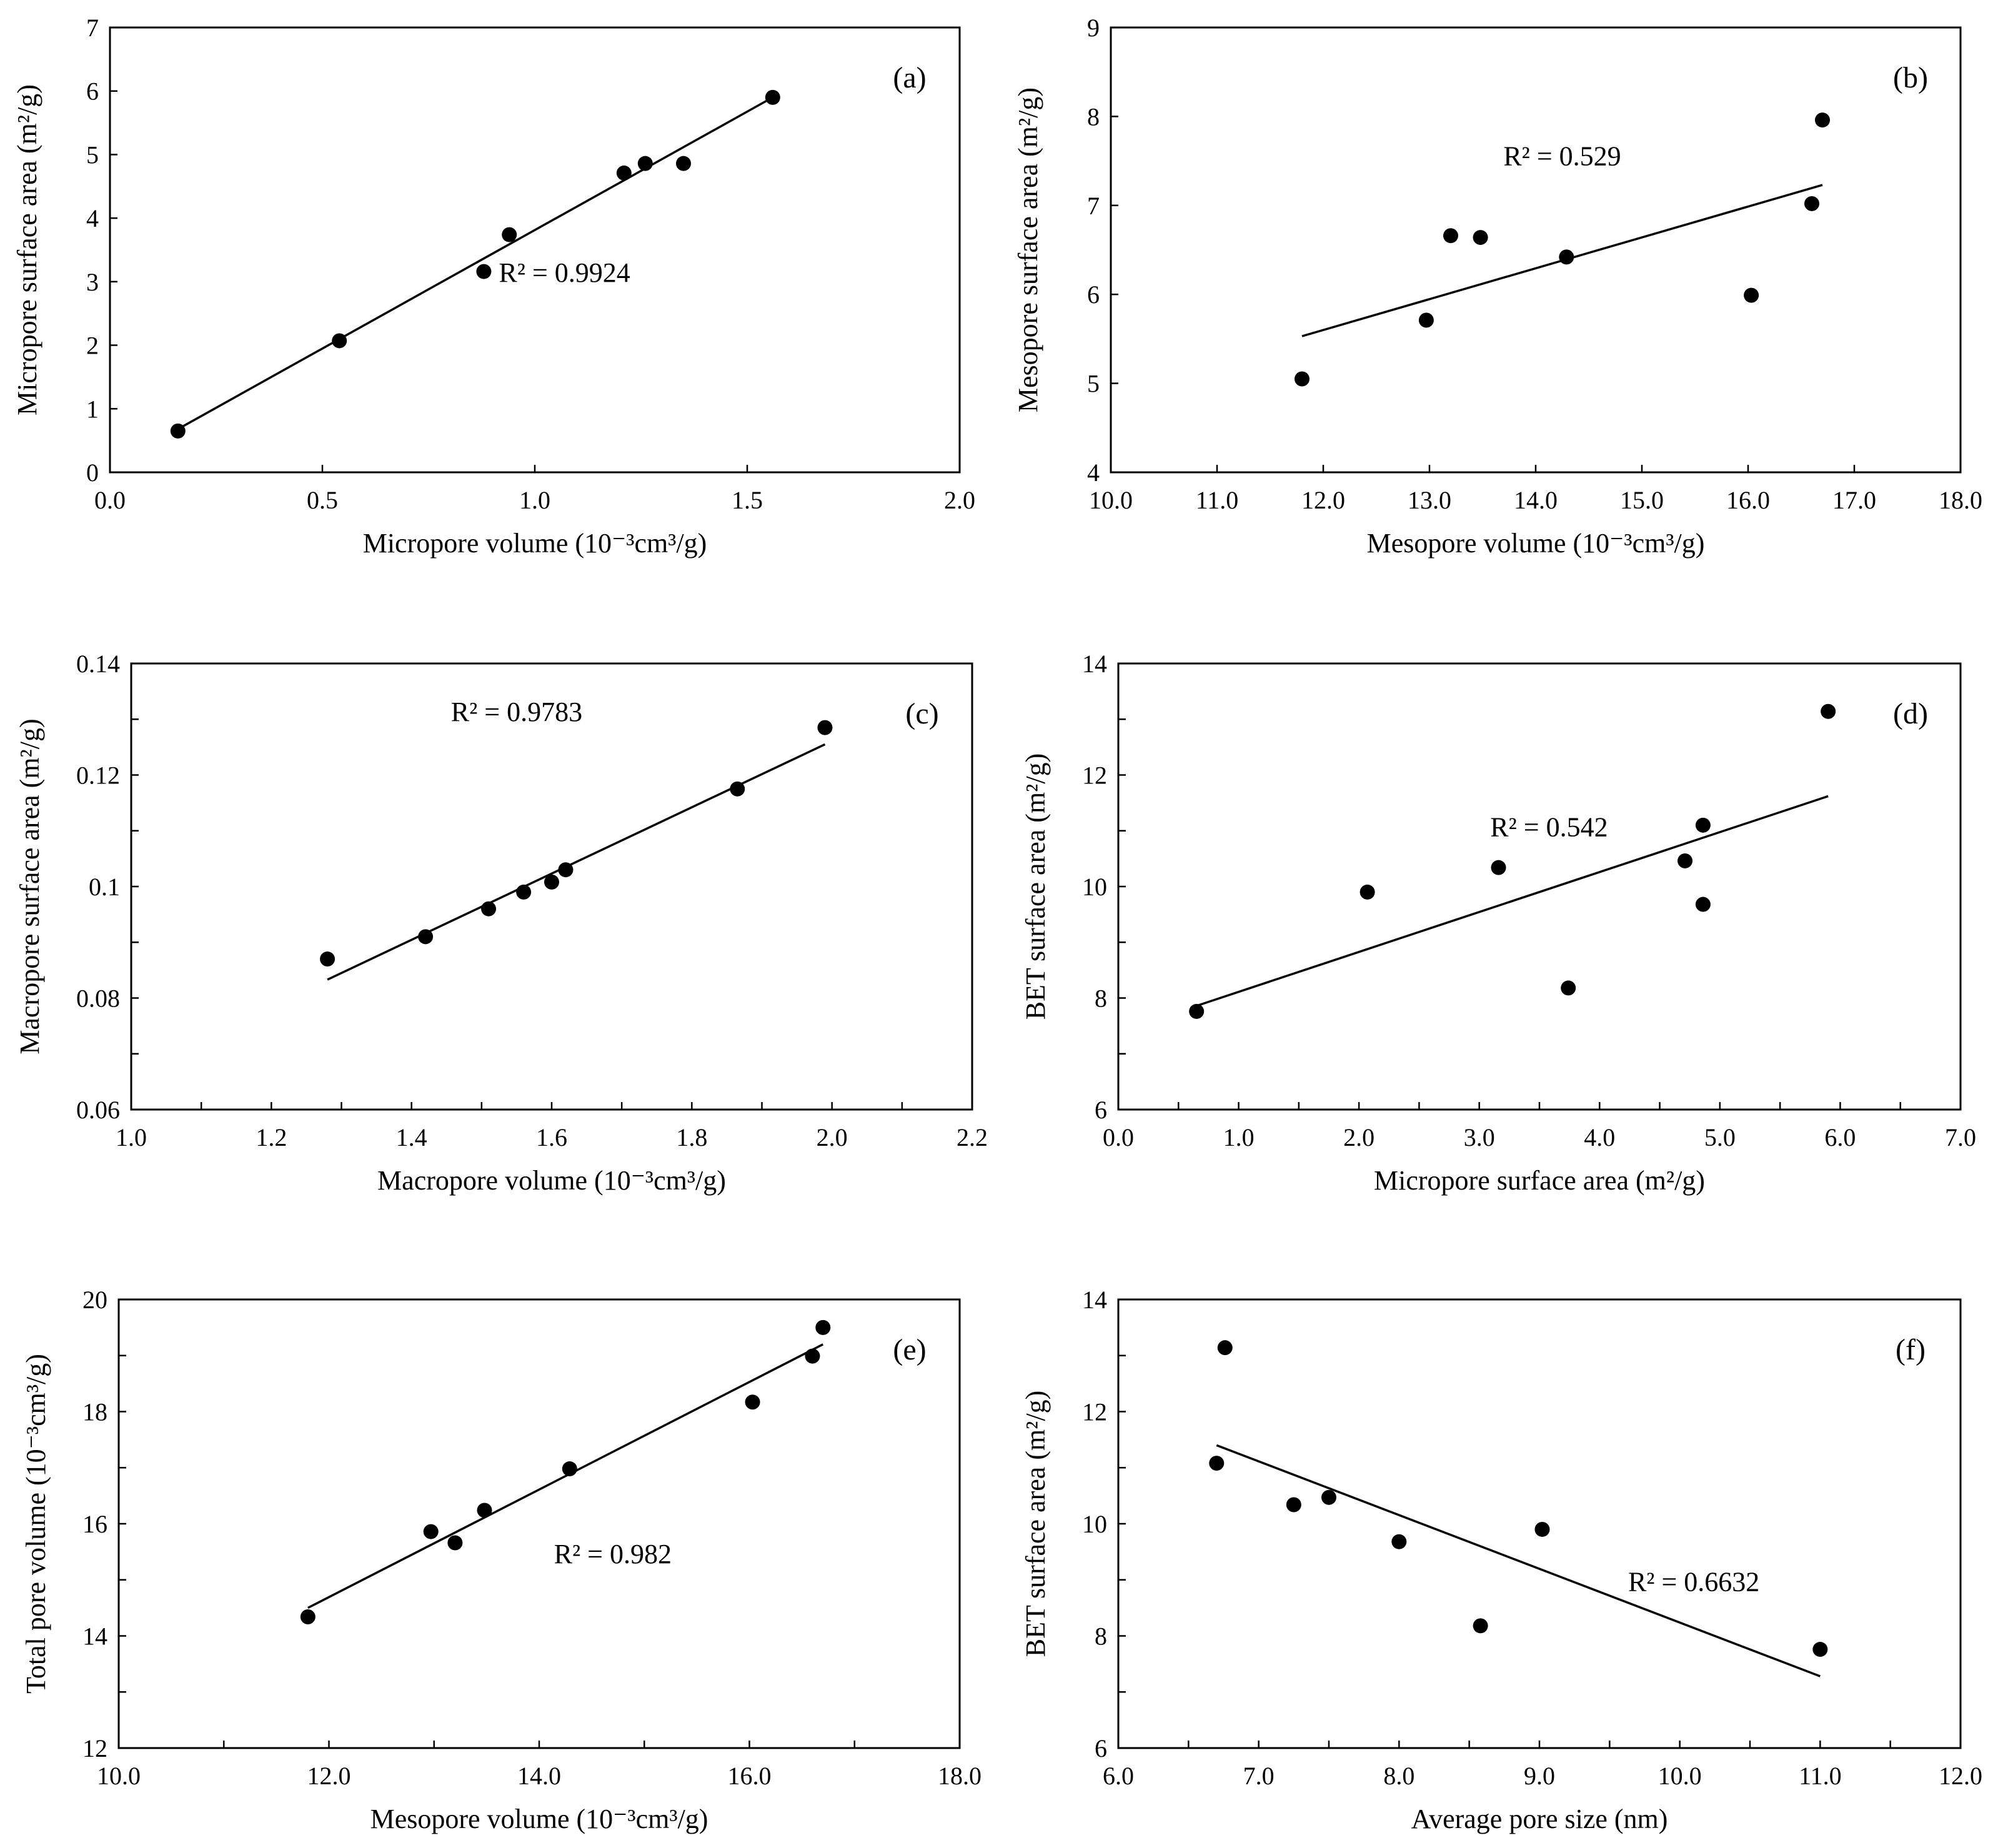  What do you see at coordinates (94, 1300) in the screenshot?
I see `y-tick-label: 20` at bounding box center [94, 1300].